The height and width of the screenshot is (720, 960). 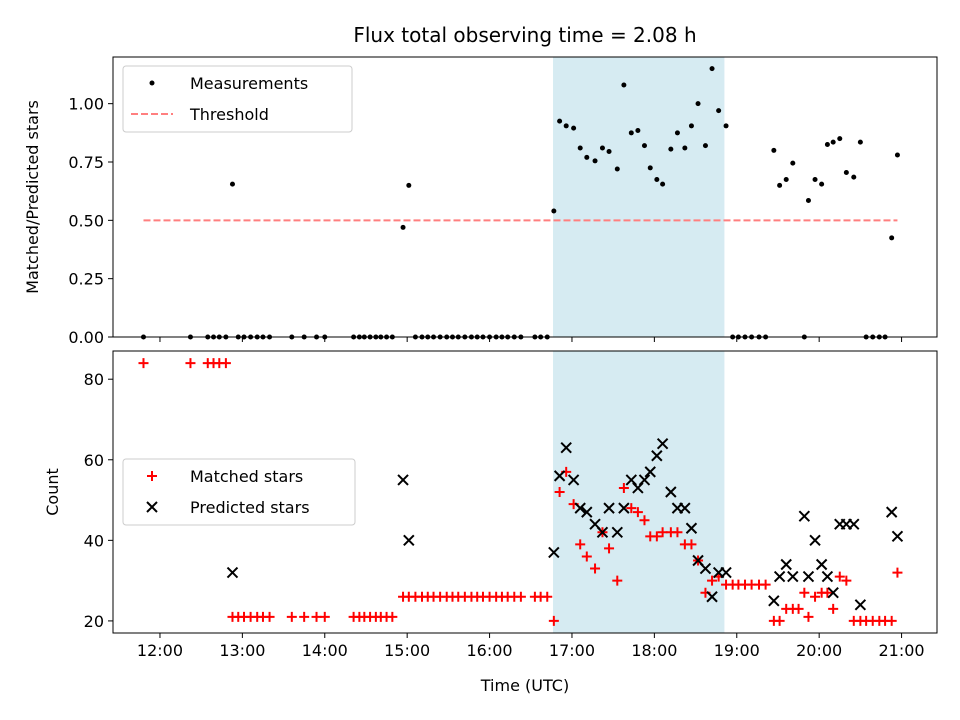 I want to click on legend-measurements-label: Measurements, so click(x=249, y=83).